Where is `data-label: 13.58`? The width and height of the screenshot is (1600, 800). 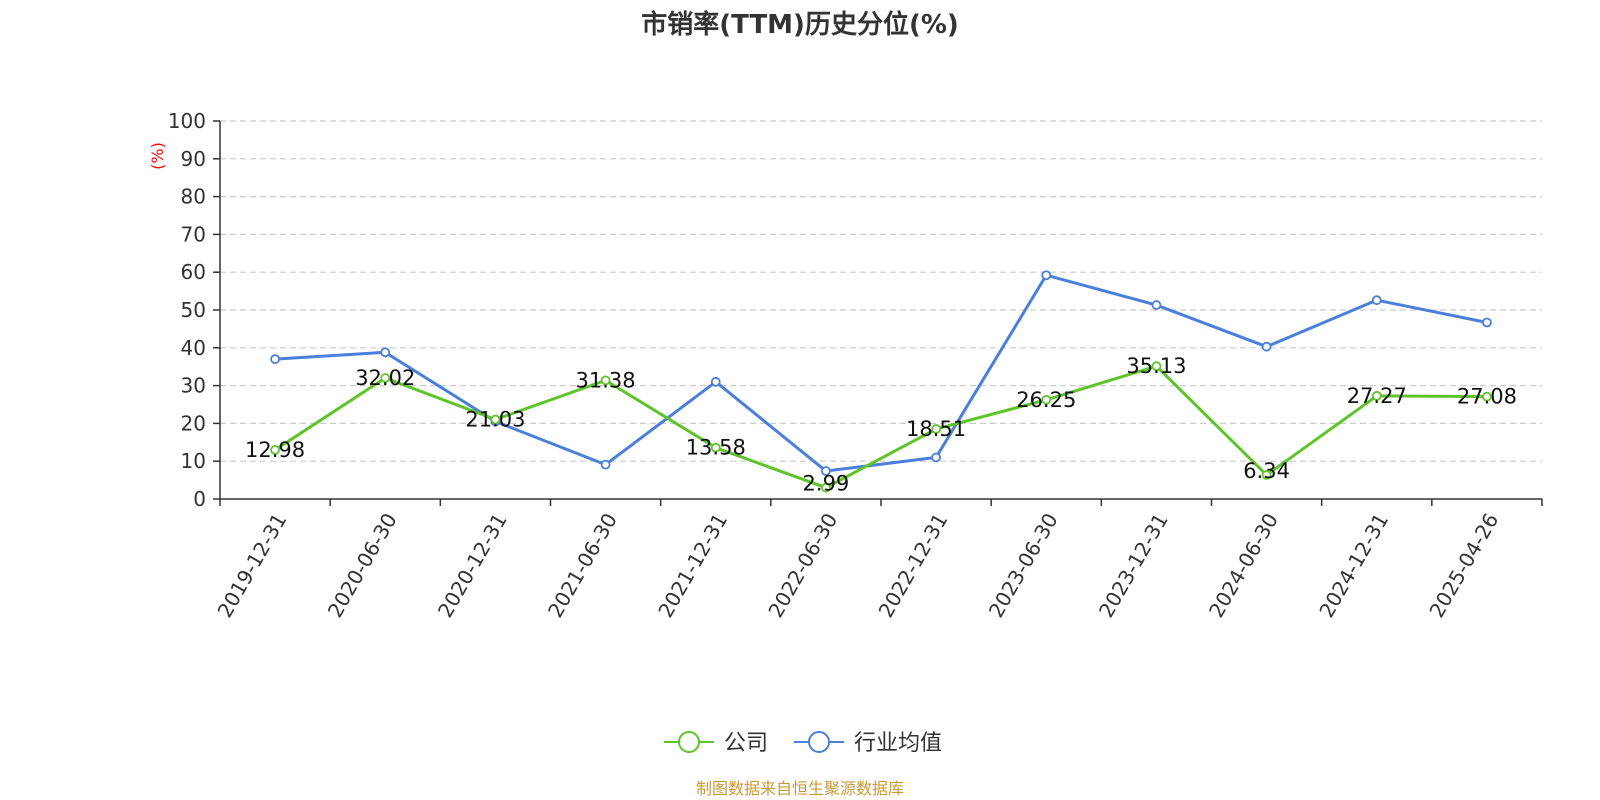
data-label: 13.58 is located at coordinates (716, 448).